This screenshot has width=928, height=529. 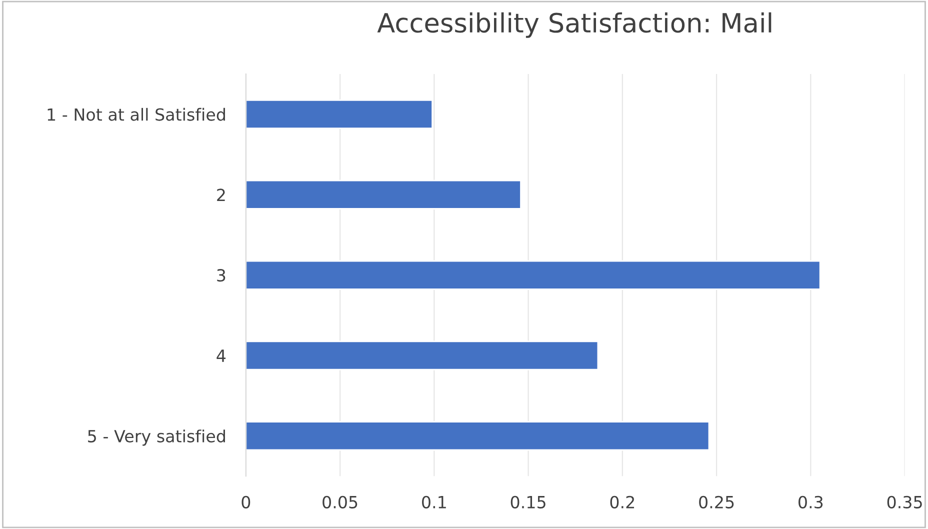 What do you see at coordinates (810, 502) in the screenshot?
I see `x-tick-label: 0.3` at bounding box center [810, 502].